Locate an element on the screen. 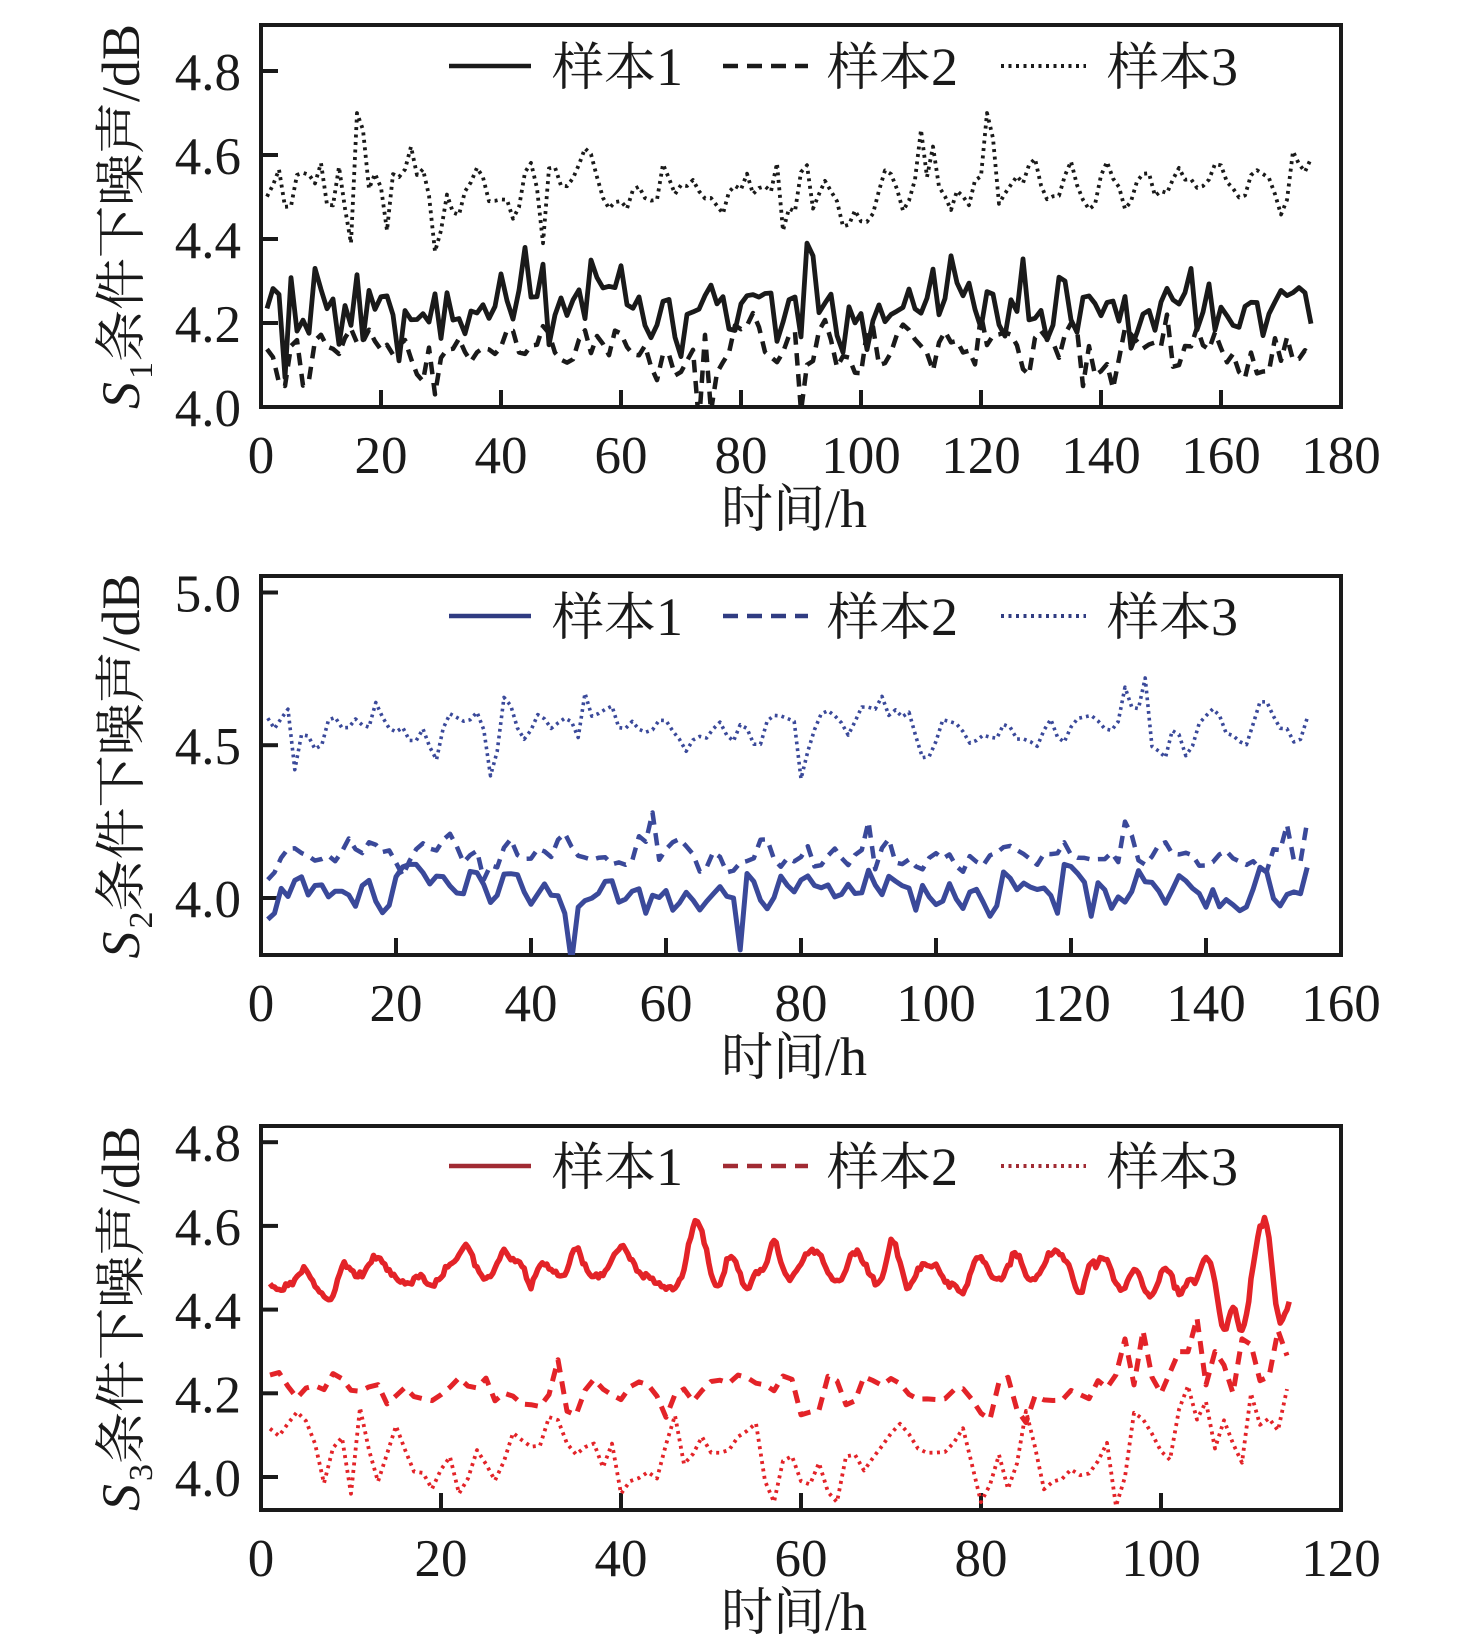 This screenshot has height=1652, width=1476. svg-text: 5.0 is located at coordinates (208, 595).